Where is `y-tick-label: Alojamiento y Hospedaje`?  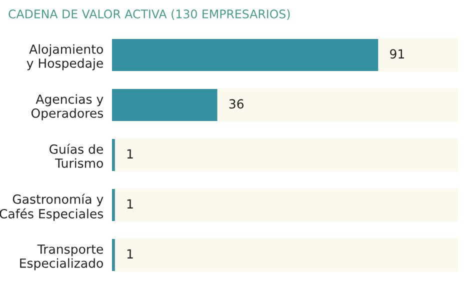 y-tick-label: Alojamiento y Hospedaje is located at coordinates (64, 57).